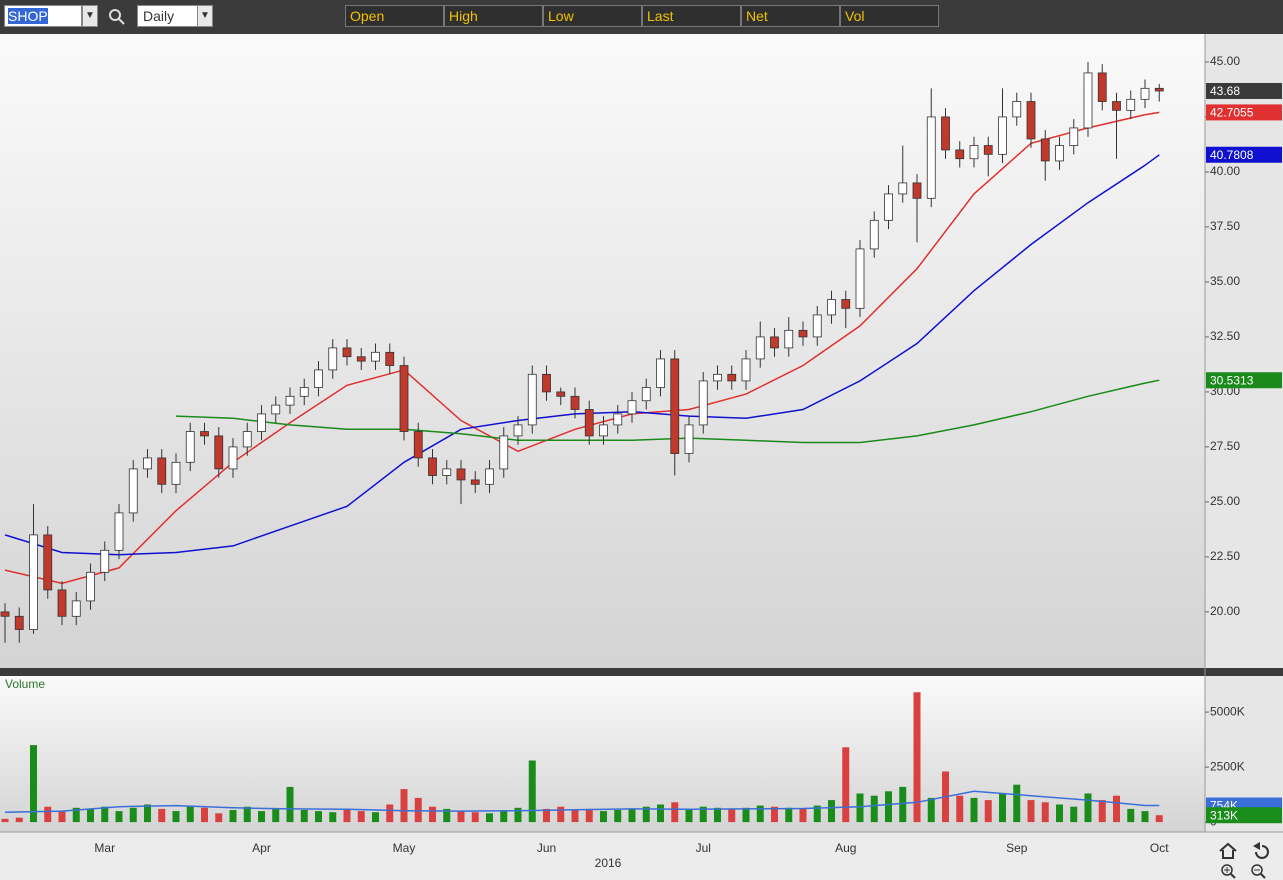 The width and height of the screenshot is (1283, 880). I want to click on symbol-input: SHOP, so click(43, 16).